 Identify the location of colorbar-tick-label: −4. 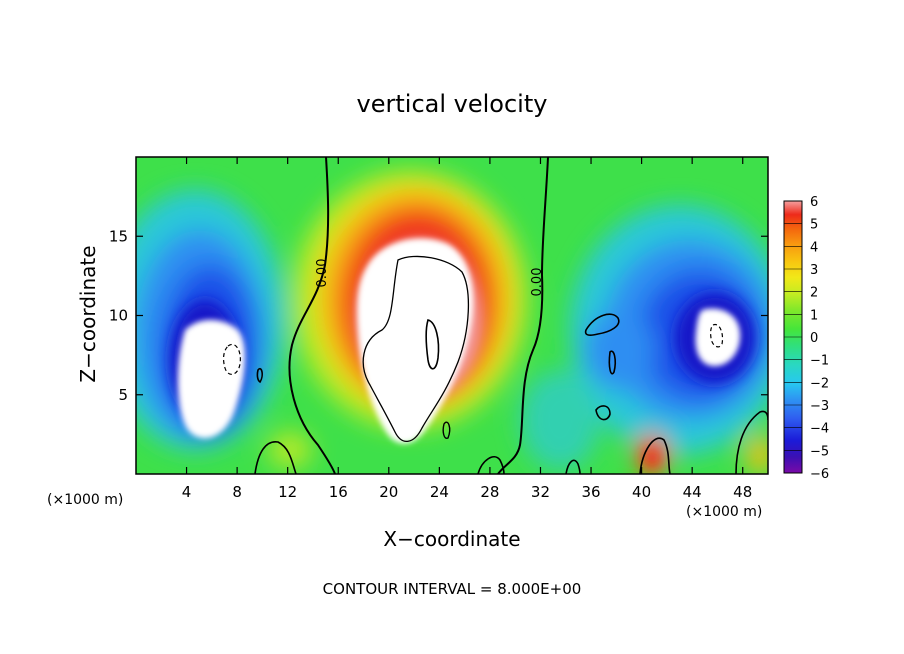
(819, 429).